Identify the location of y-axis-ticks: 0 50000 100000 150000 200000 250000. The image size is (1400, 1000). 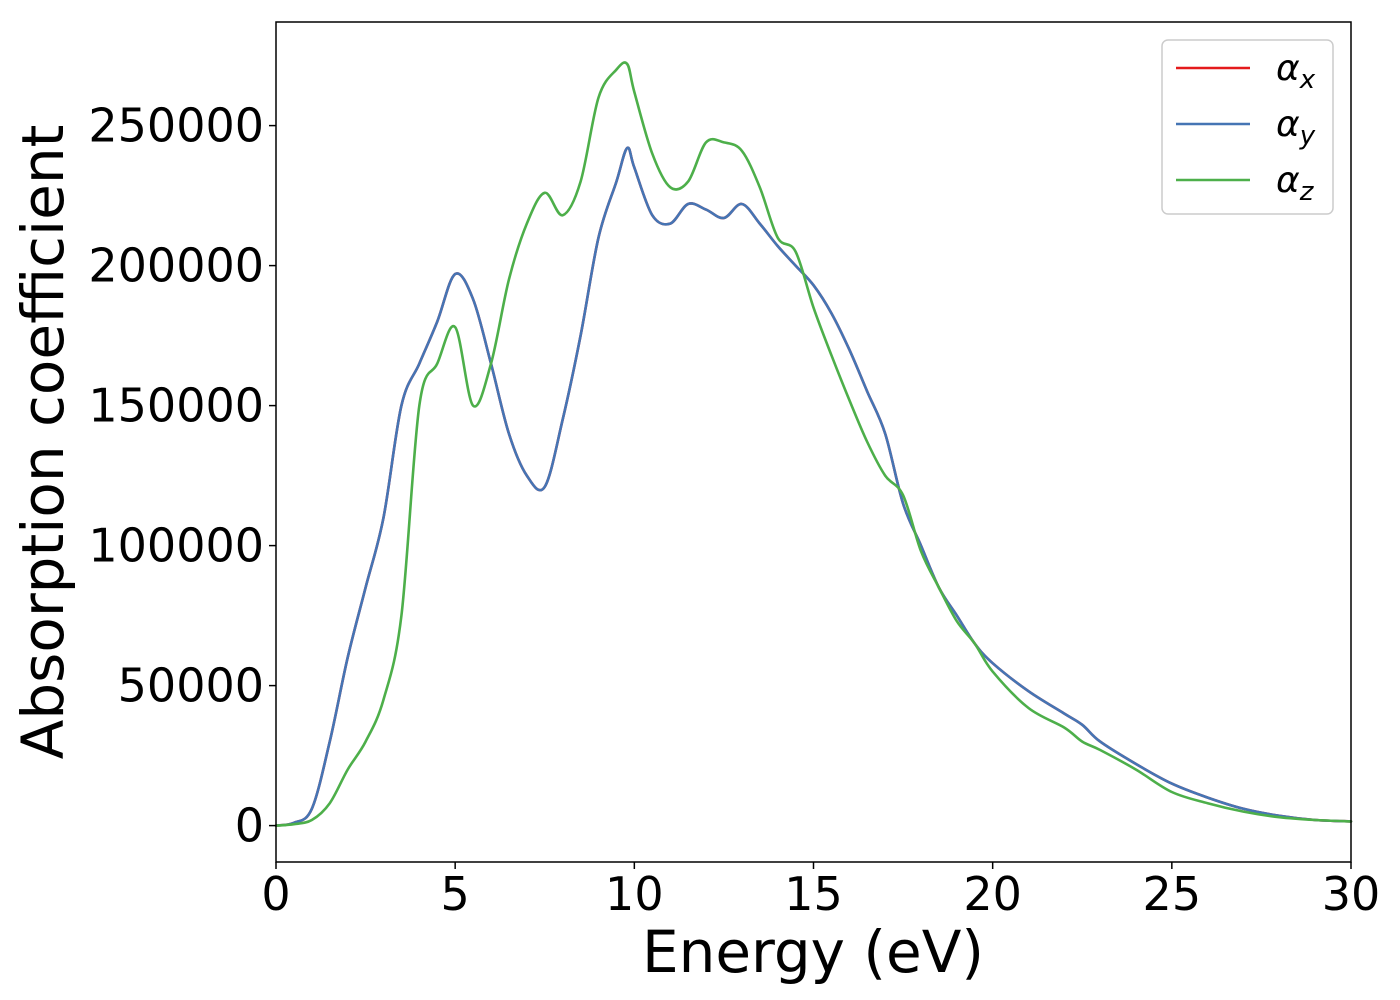
(182, 476).